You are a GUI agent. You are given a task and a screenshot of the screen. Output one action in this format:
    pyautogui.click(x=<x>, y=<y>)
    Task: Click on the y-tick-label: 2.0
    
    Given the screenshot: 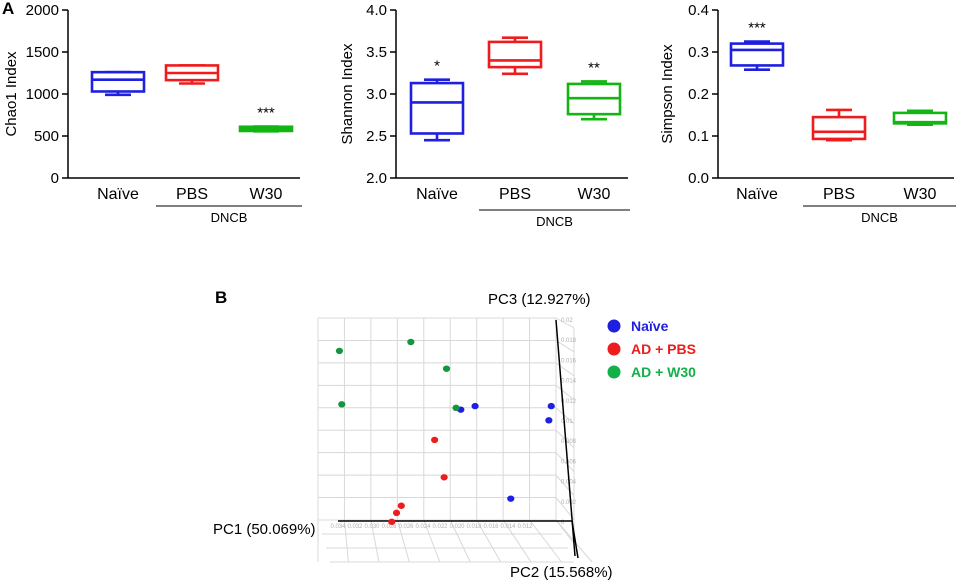 What is the action you would take?
    pyautogui.click(x=376, y=178)
    